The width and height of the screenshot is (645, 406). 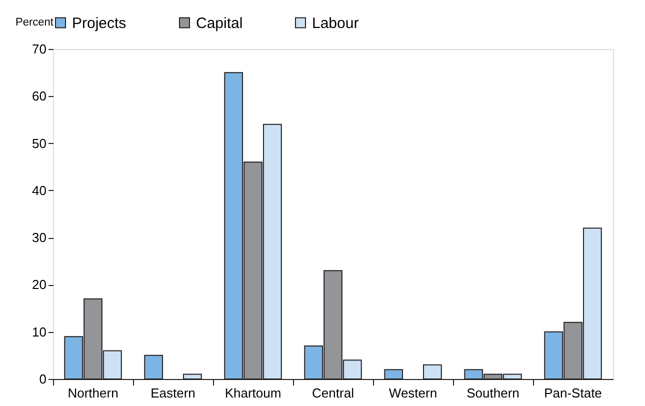 I want to click on legend-label: Capital, so click(x=219, y=23).